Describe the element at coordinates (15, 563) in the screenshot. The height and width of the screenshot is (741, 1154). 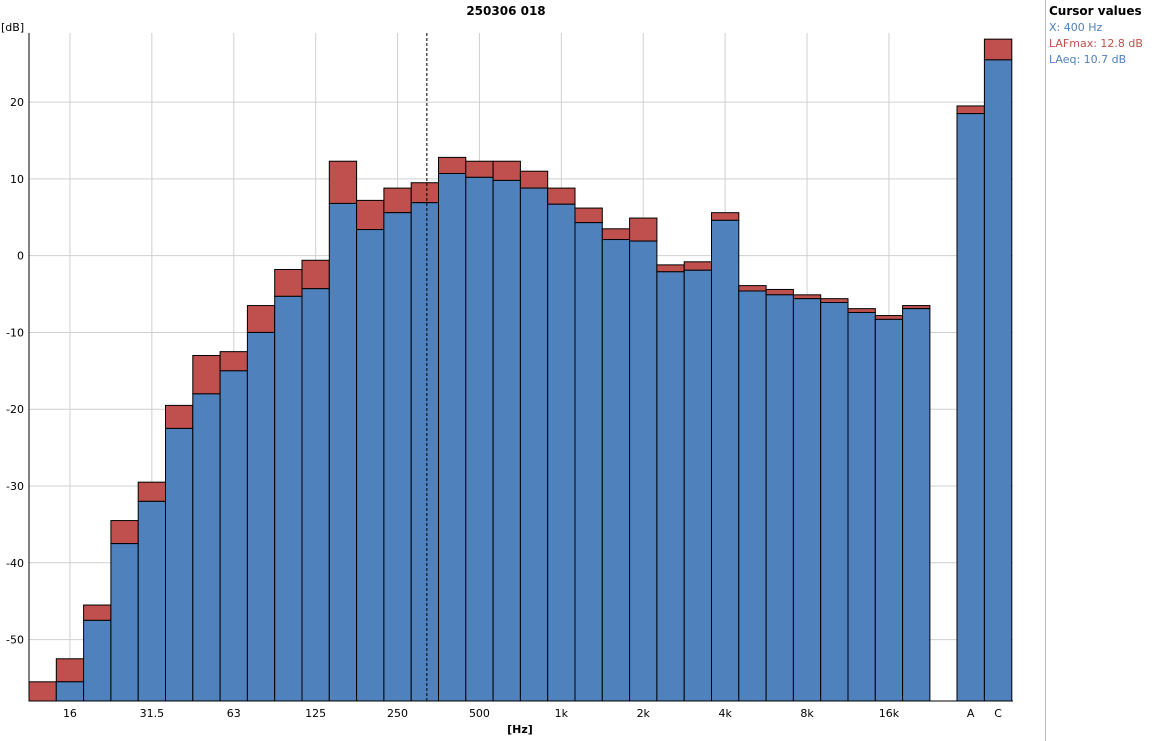
I see `y-tick-label: -40` at that location.